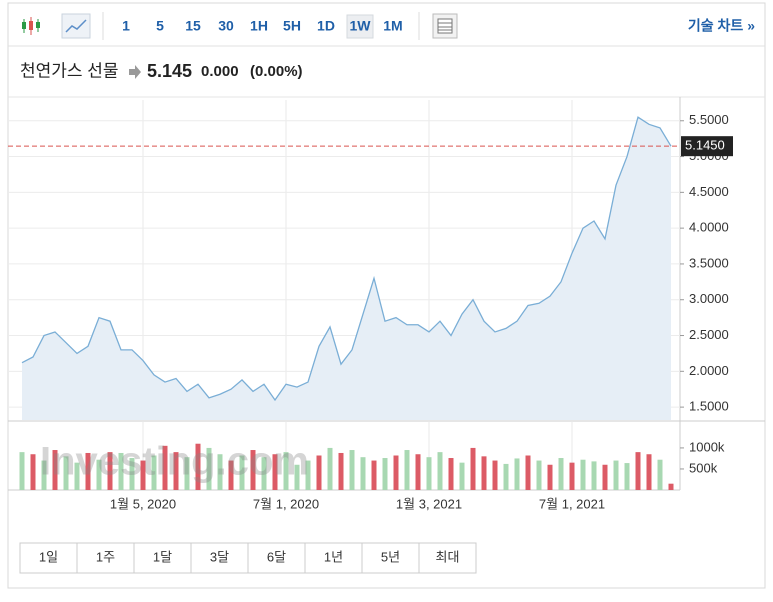 This screenshot has width=773, height=602. Describe the element at coordinates (709, 227) in the screenshot. I see `y-tick-label: 4.0000` at that location.